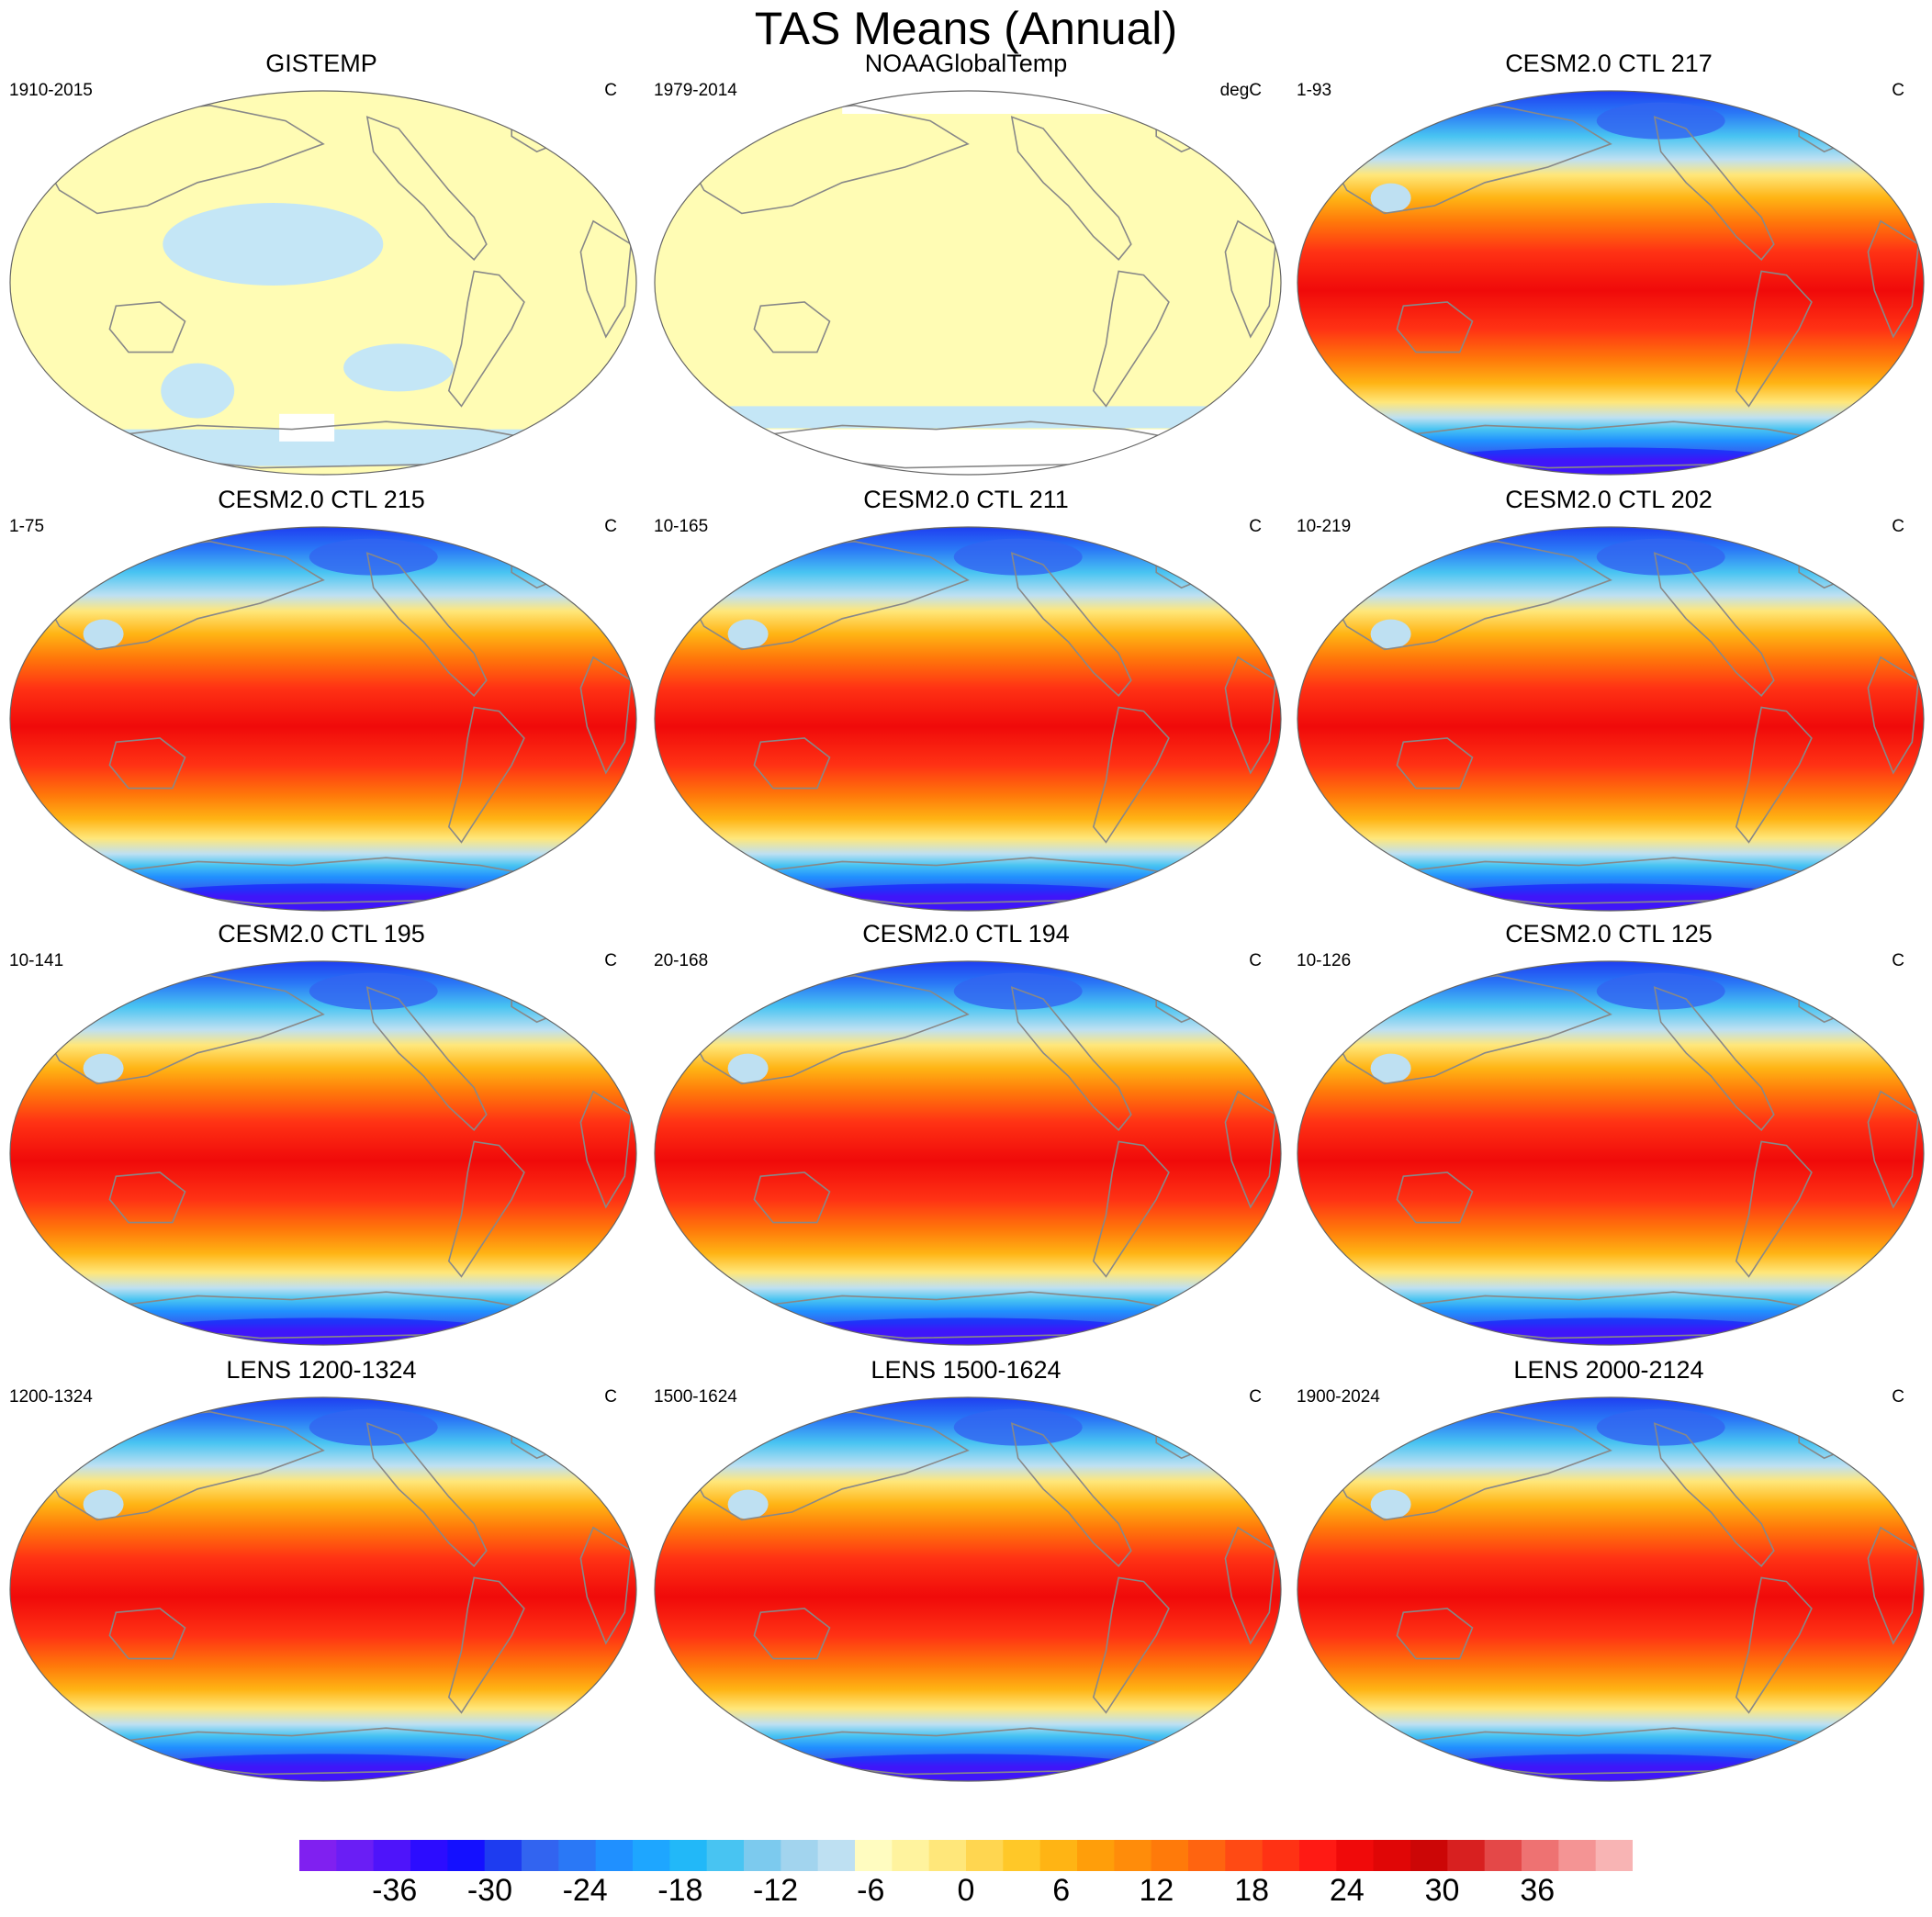 The height and width of the screenshot is (1917, 1932). Describe the element at coordinates (1609, 63) in the screenshot. I see `panel-title: CESM2.0 CTL 217` at that location.